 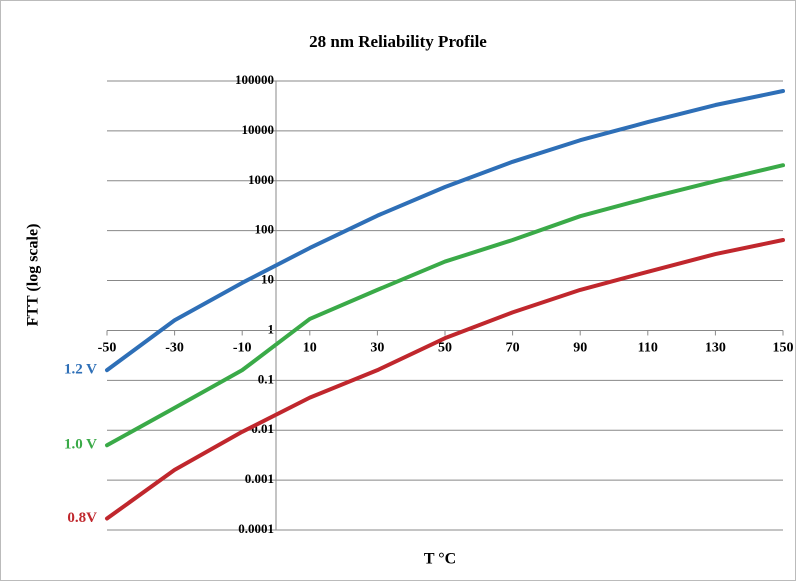 I want to click on x-tick-label: 150, so click(x=783, y=348).